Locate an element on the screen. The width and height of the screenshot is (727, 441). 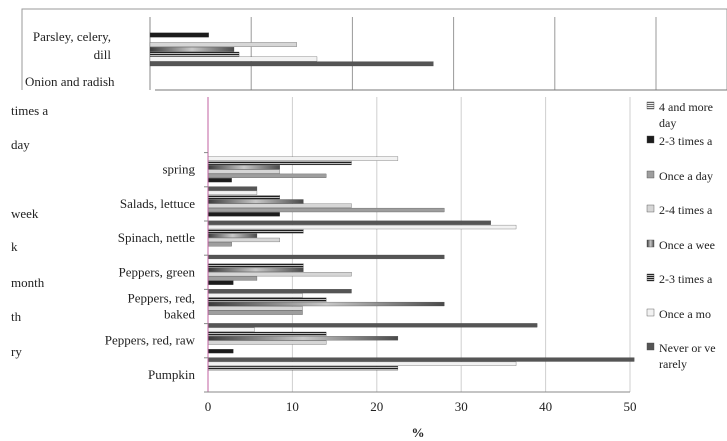
background-category-label: dill is located at coordinates (103, 54).